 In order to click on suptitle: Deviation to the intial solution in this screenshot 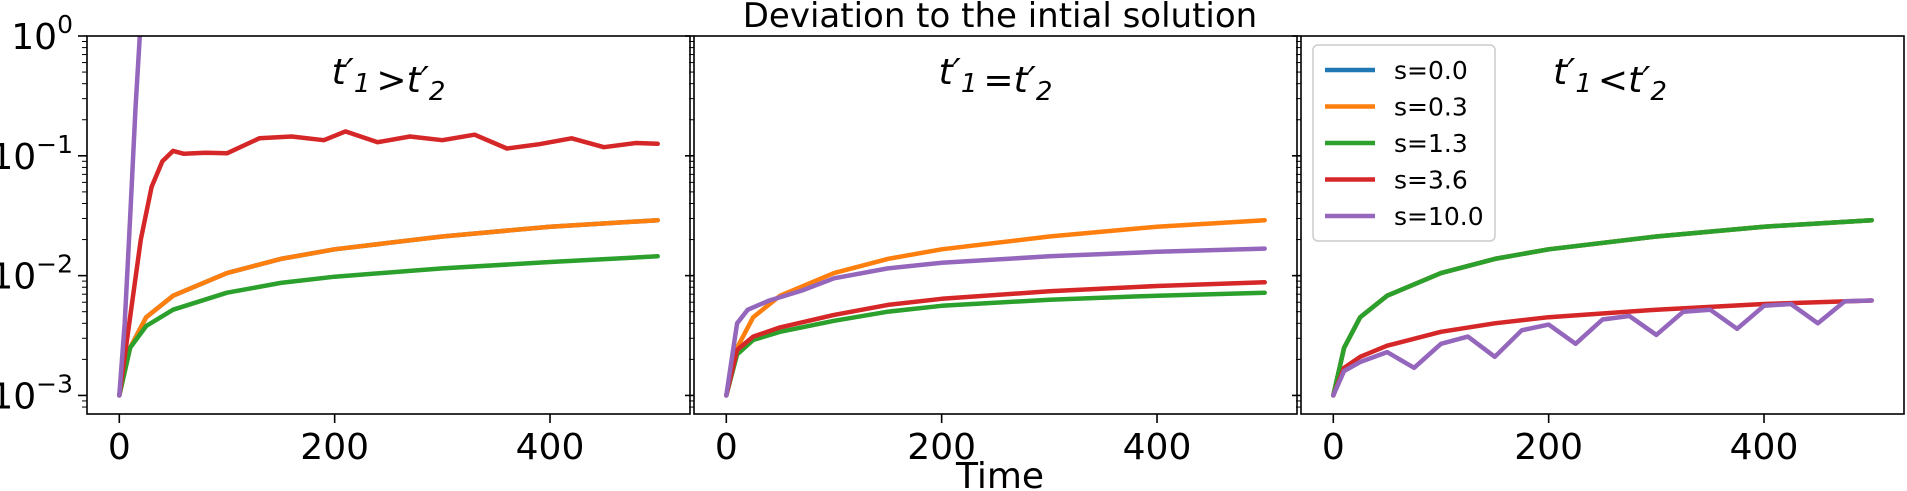, I will do `click(1000, 18)`.